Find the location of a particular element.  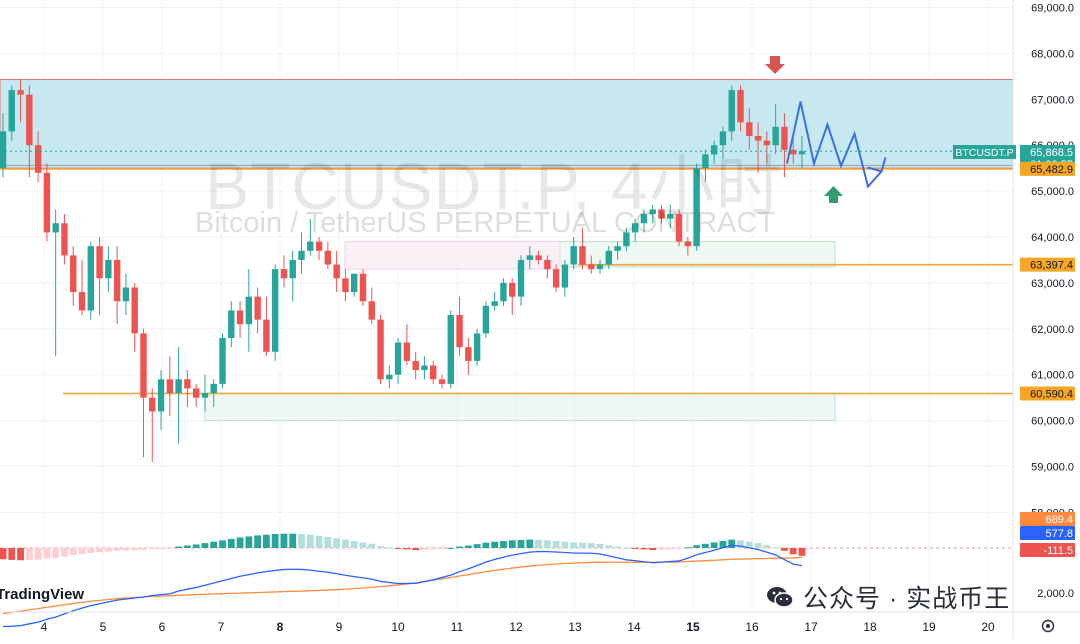

macd-line is located at coordinates (402, 586).